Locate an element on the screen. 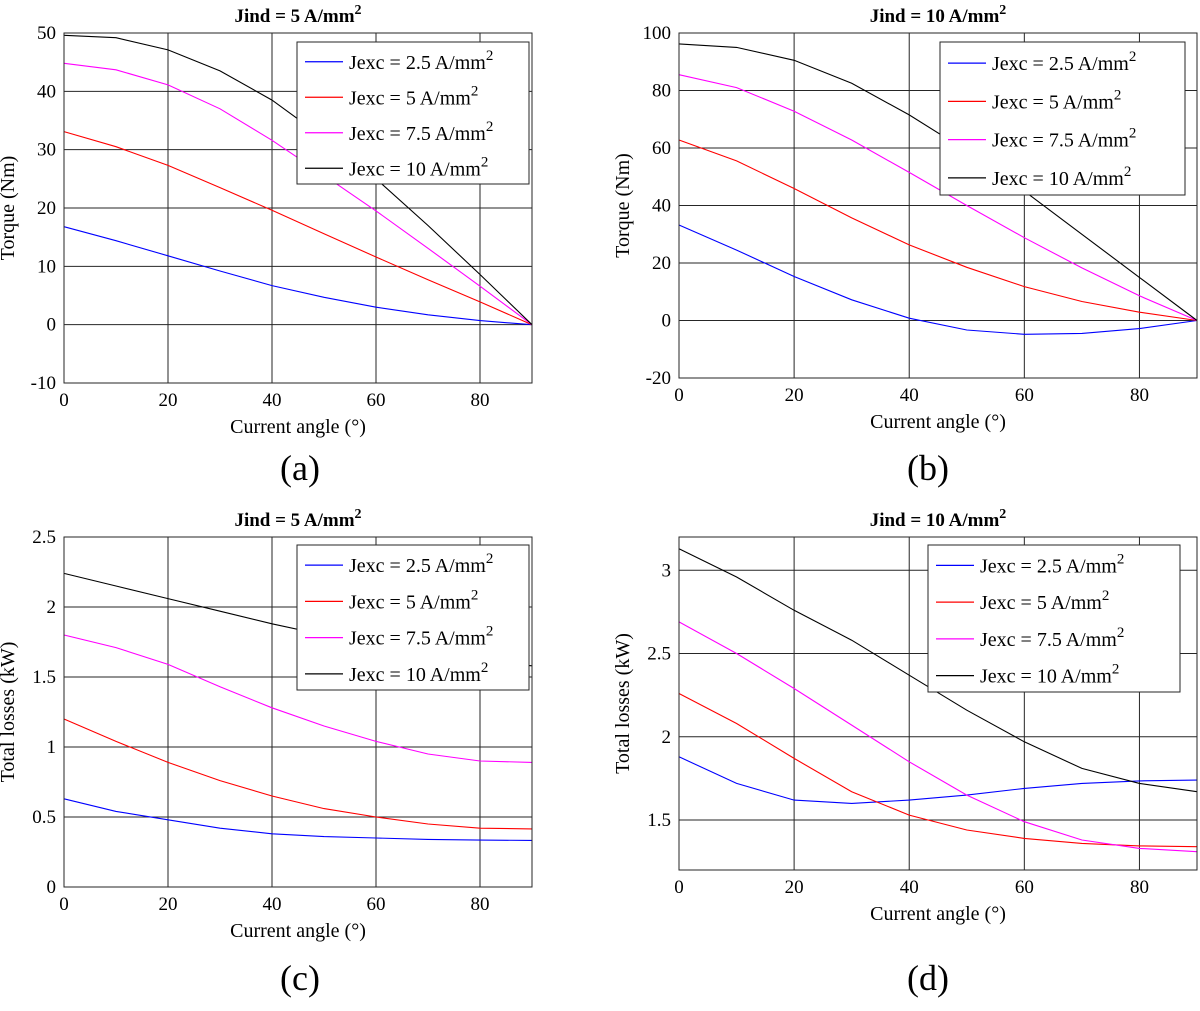 The width and height of the screenshot is (1200, 1011). panel-caption: (b) is located at coordinates (928, 468).